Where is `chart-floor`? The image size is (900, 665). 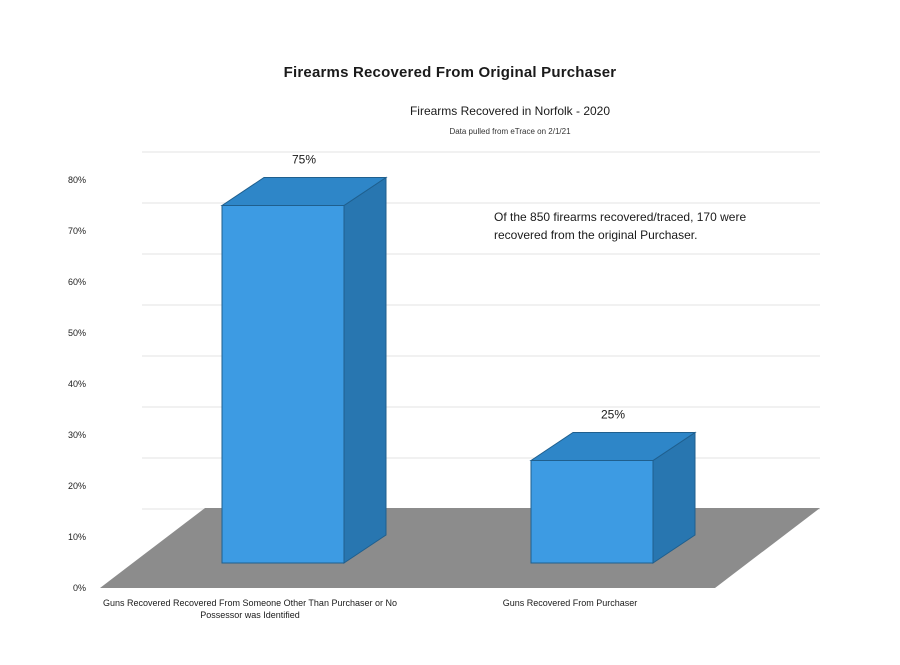 chart-floor is located at coordinates (460, 548).